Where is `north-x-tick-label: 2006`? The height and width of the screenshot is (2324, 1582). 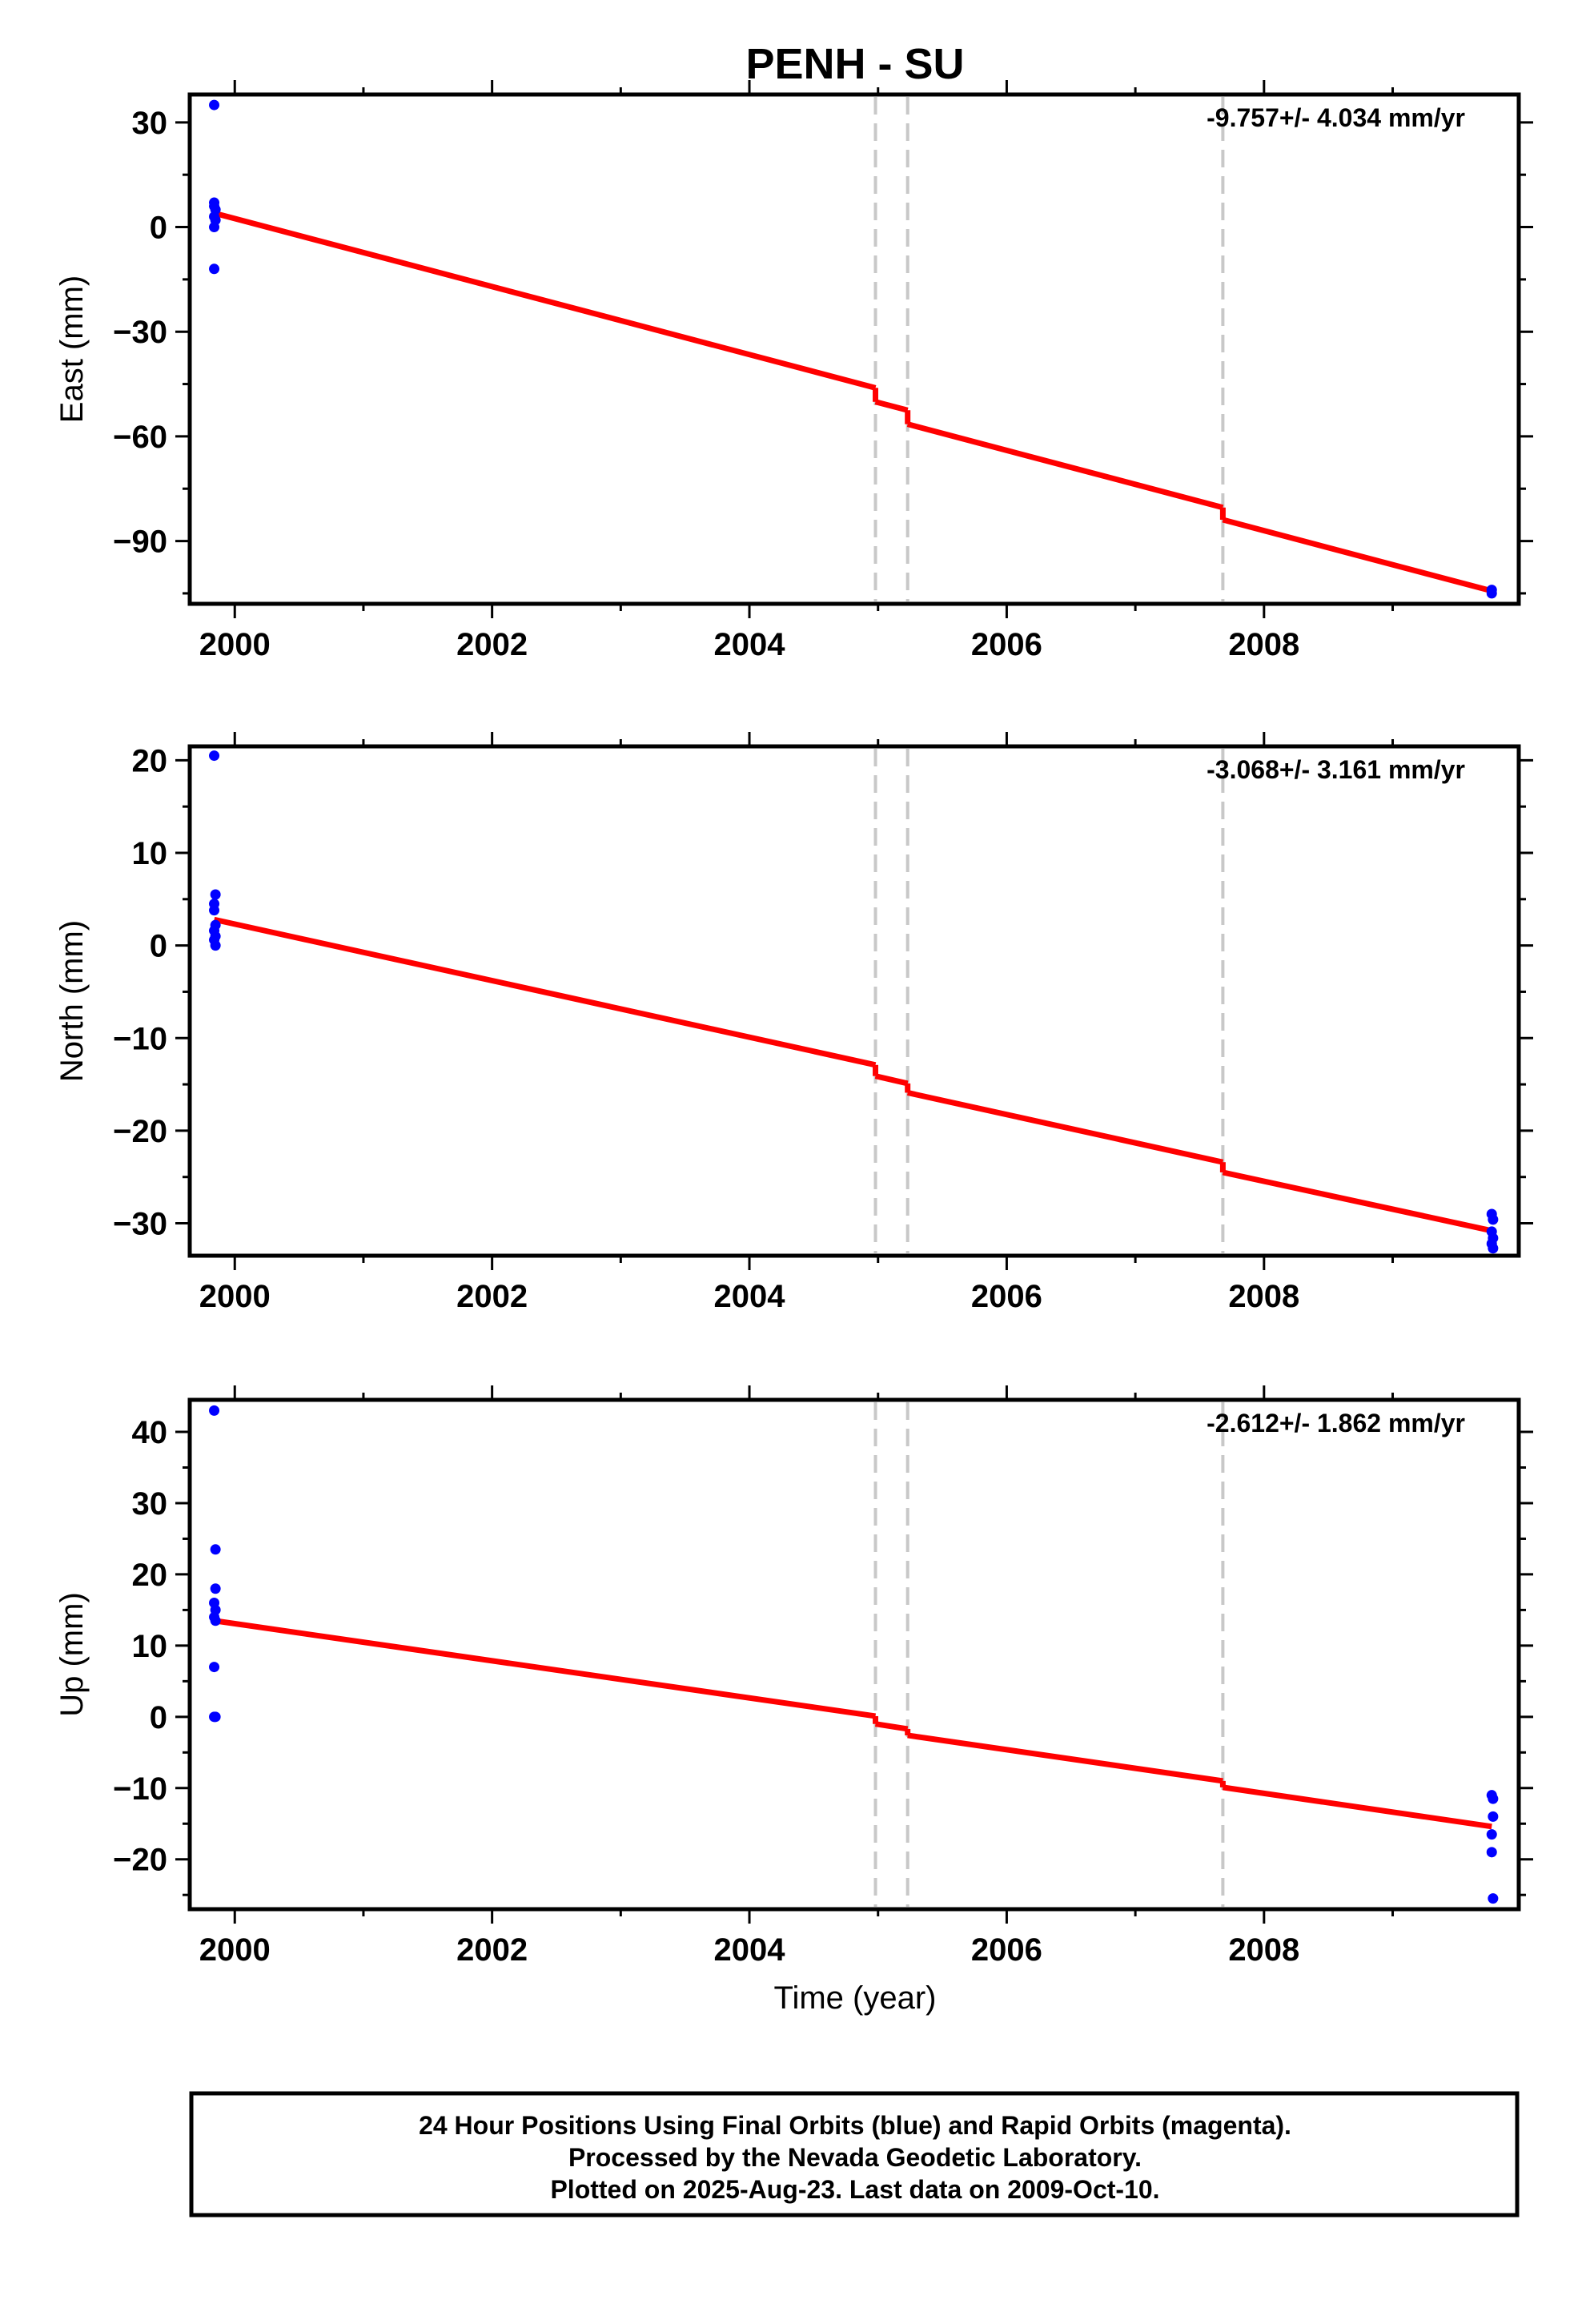 north-x-tick-label: 2006 is located at coordinates (1007, 1296).